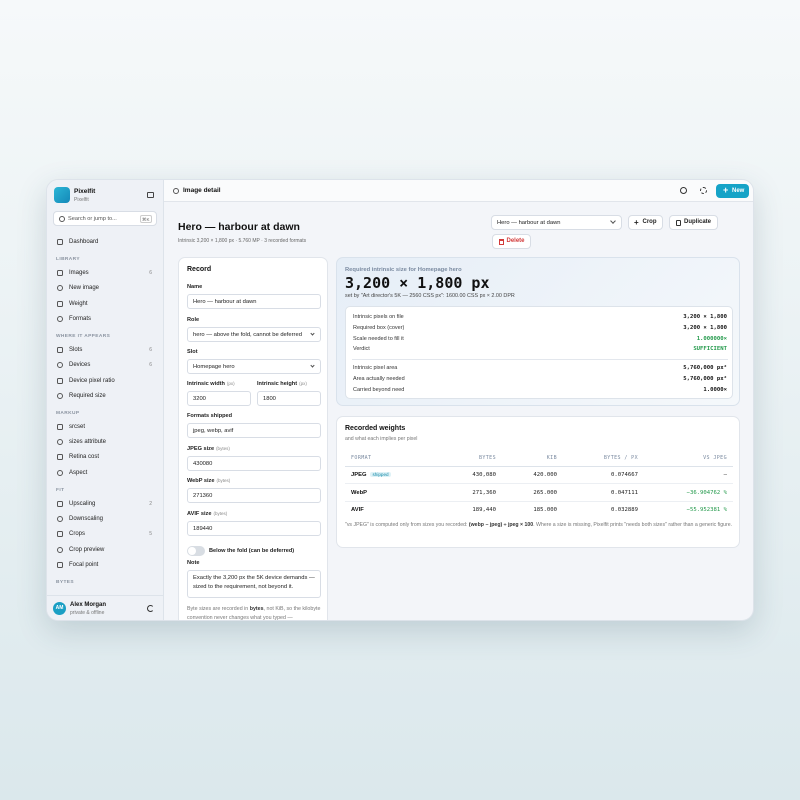  What do you see at coordinates (361, 458) in the screenshot?
I see `column-header: FORMAT` at bounding box center [361, 458].